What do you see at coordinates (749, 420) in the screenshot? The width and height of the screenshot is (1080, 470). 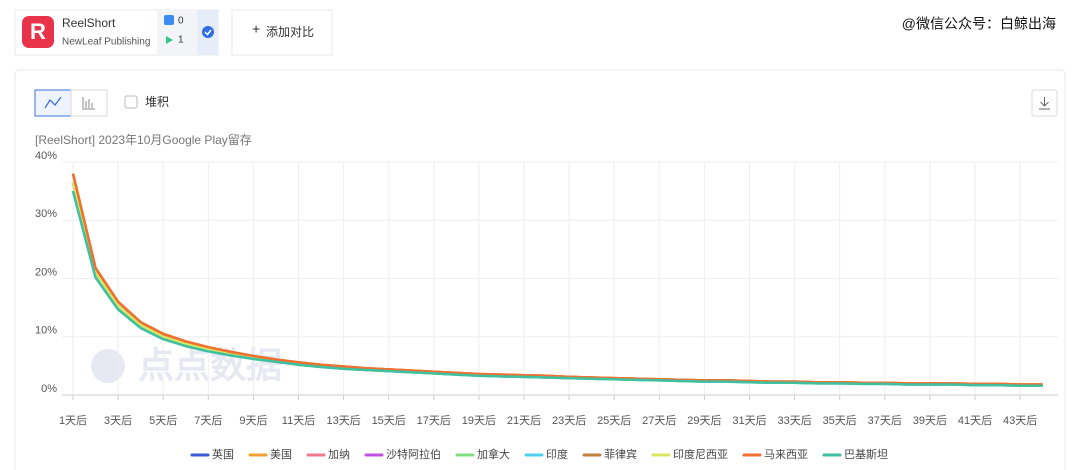 I see `x-tick-label: 31天后` at bounding box center [749, 420].